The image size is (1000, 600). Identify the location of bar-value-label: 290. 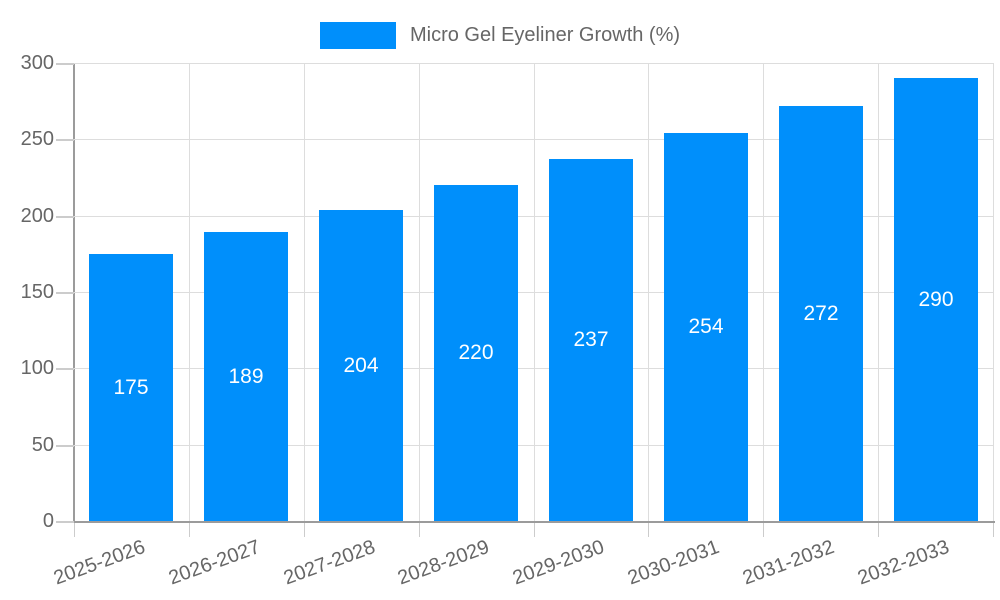
(936, 299).